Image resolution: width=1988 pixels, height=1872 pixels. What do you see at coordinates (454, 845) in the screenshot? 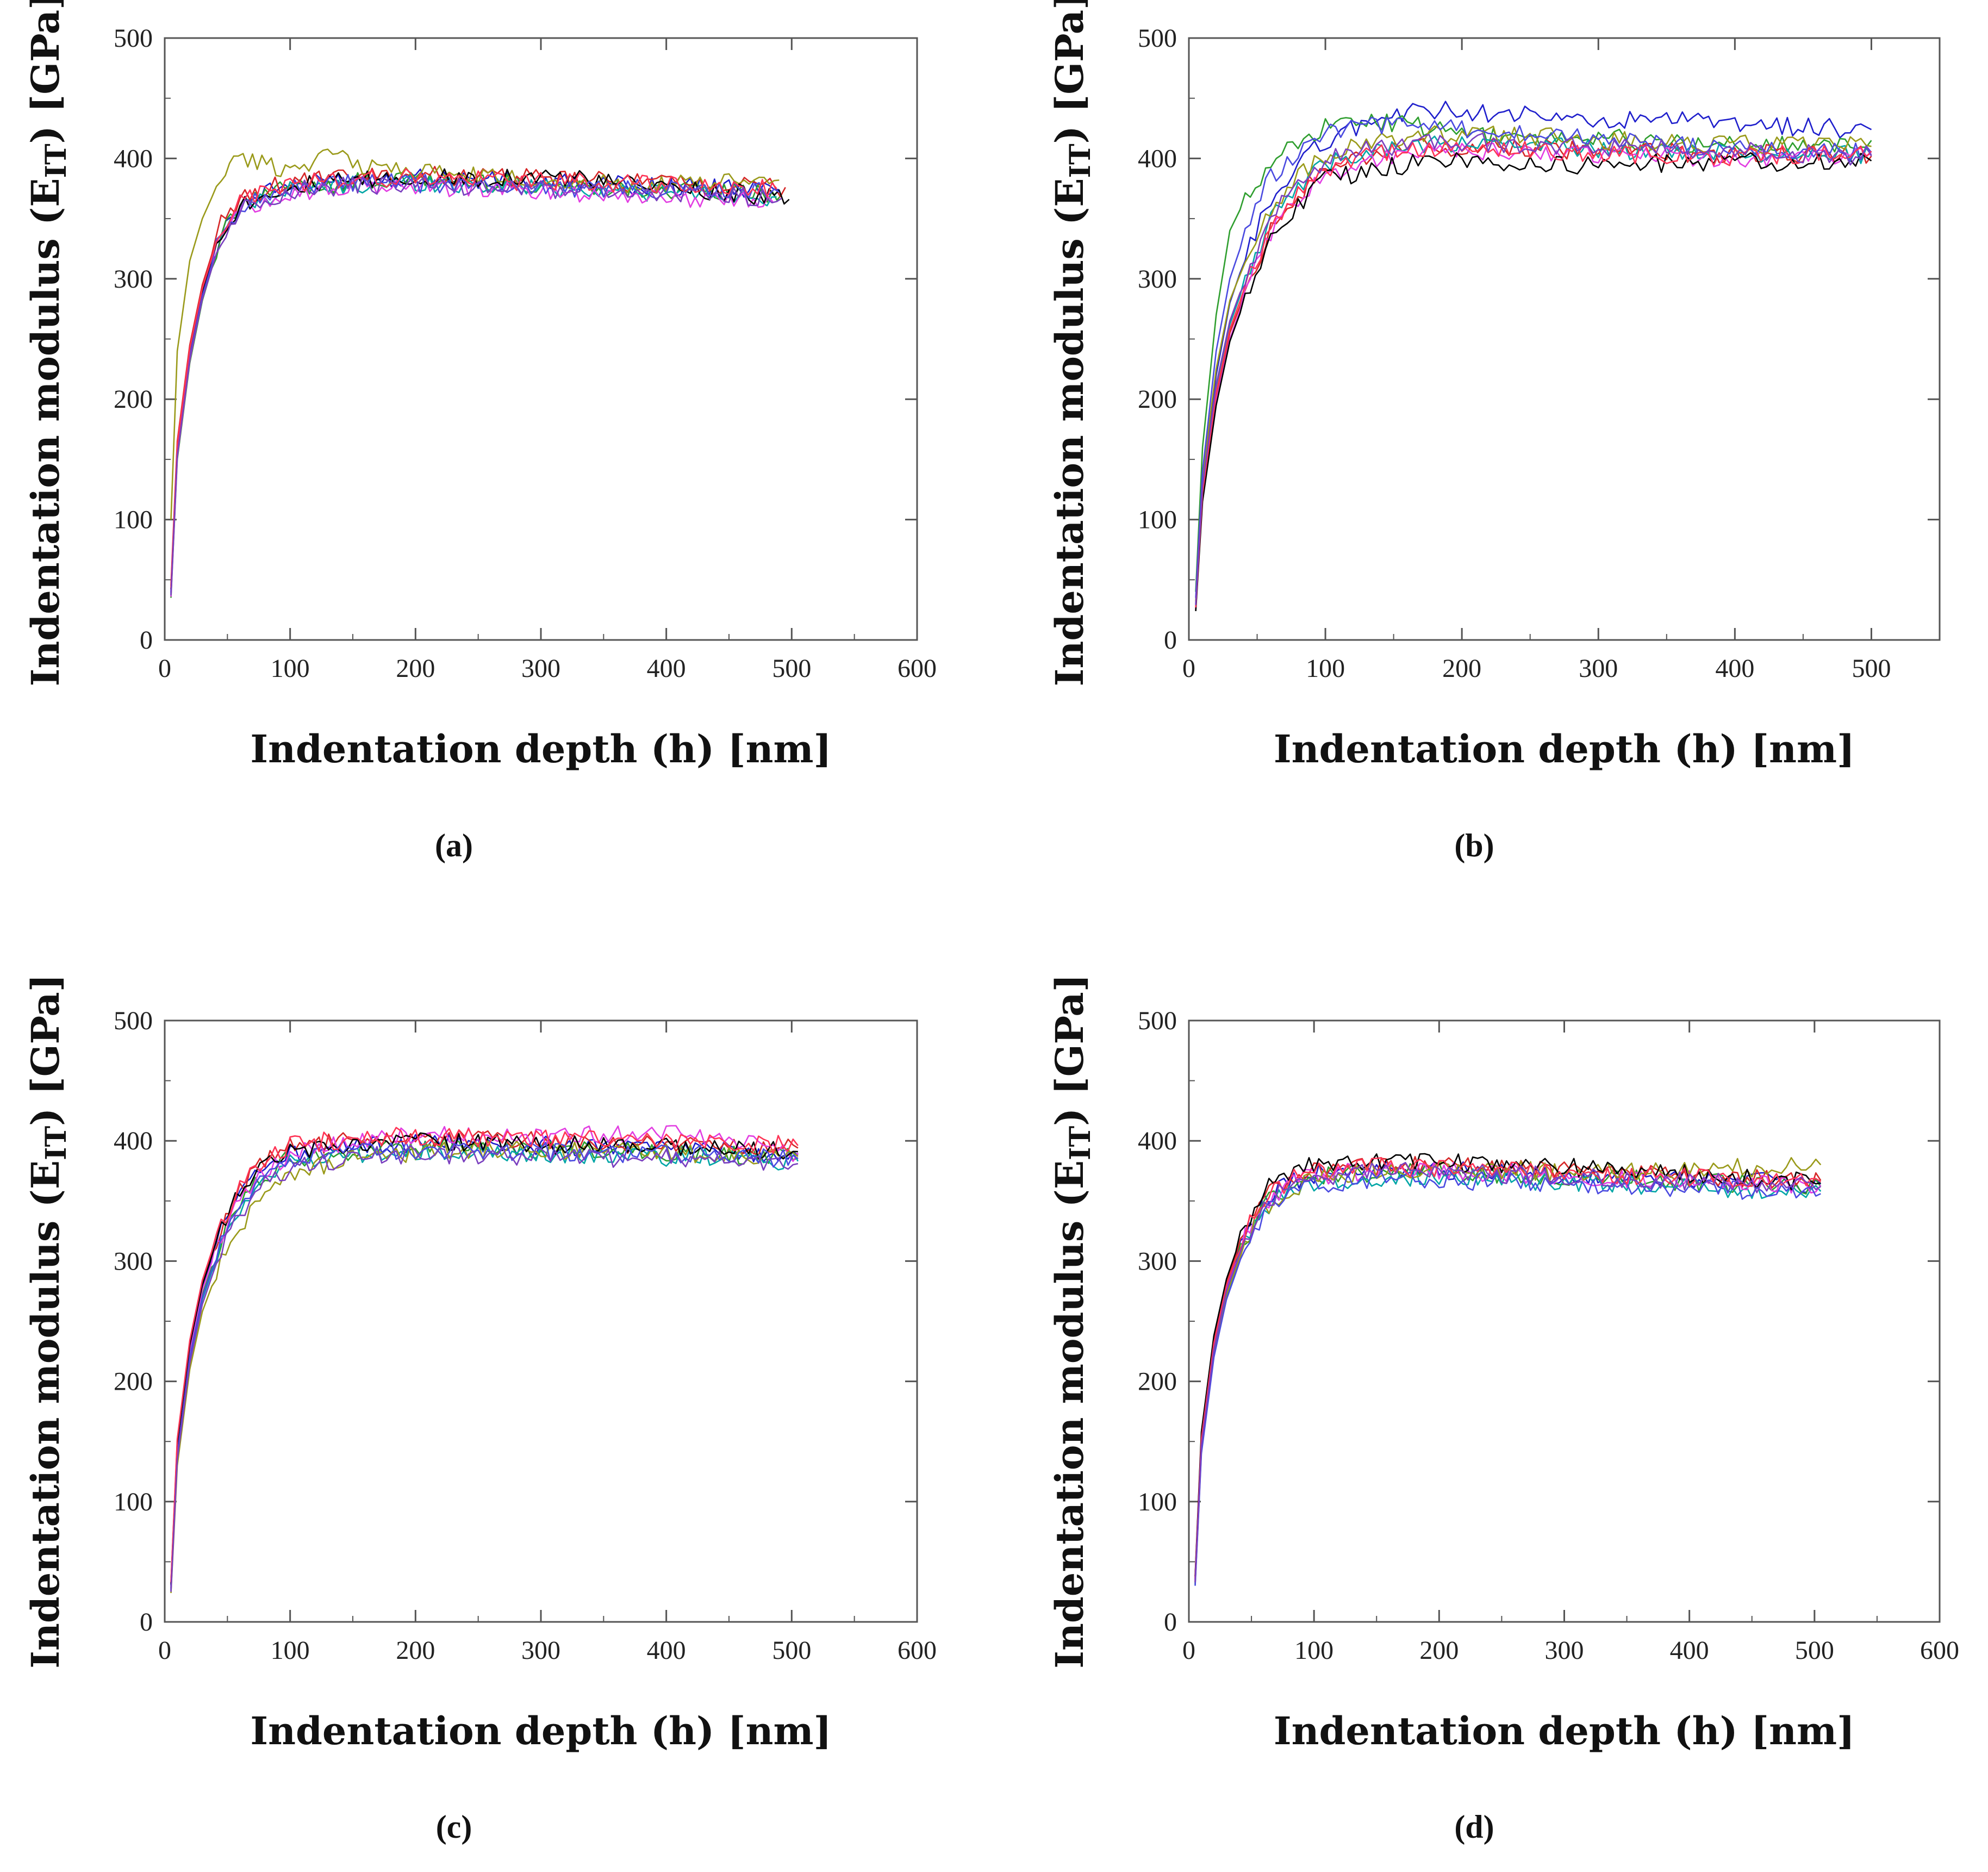
I see `panel-label: (a)` at bounding box center [454, 845].